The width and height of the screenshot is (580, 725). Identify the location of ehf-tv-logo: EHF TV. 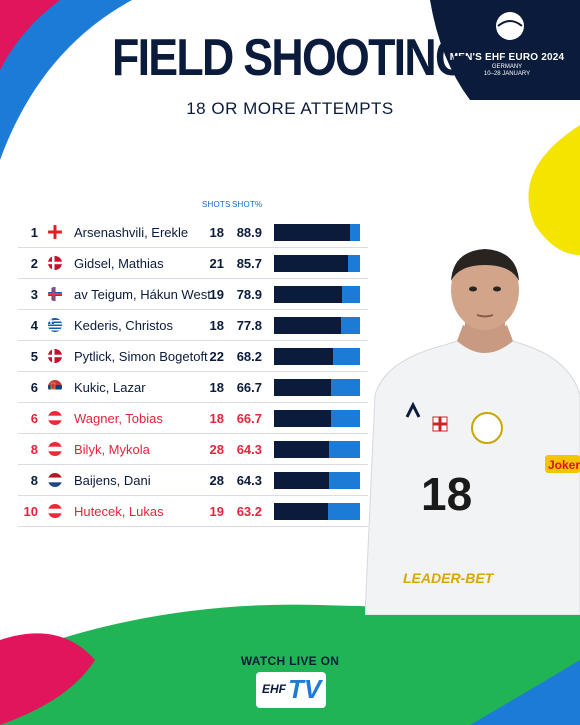
(291, 690).